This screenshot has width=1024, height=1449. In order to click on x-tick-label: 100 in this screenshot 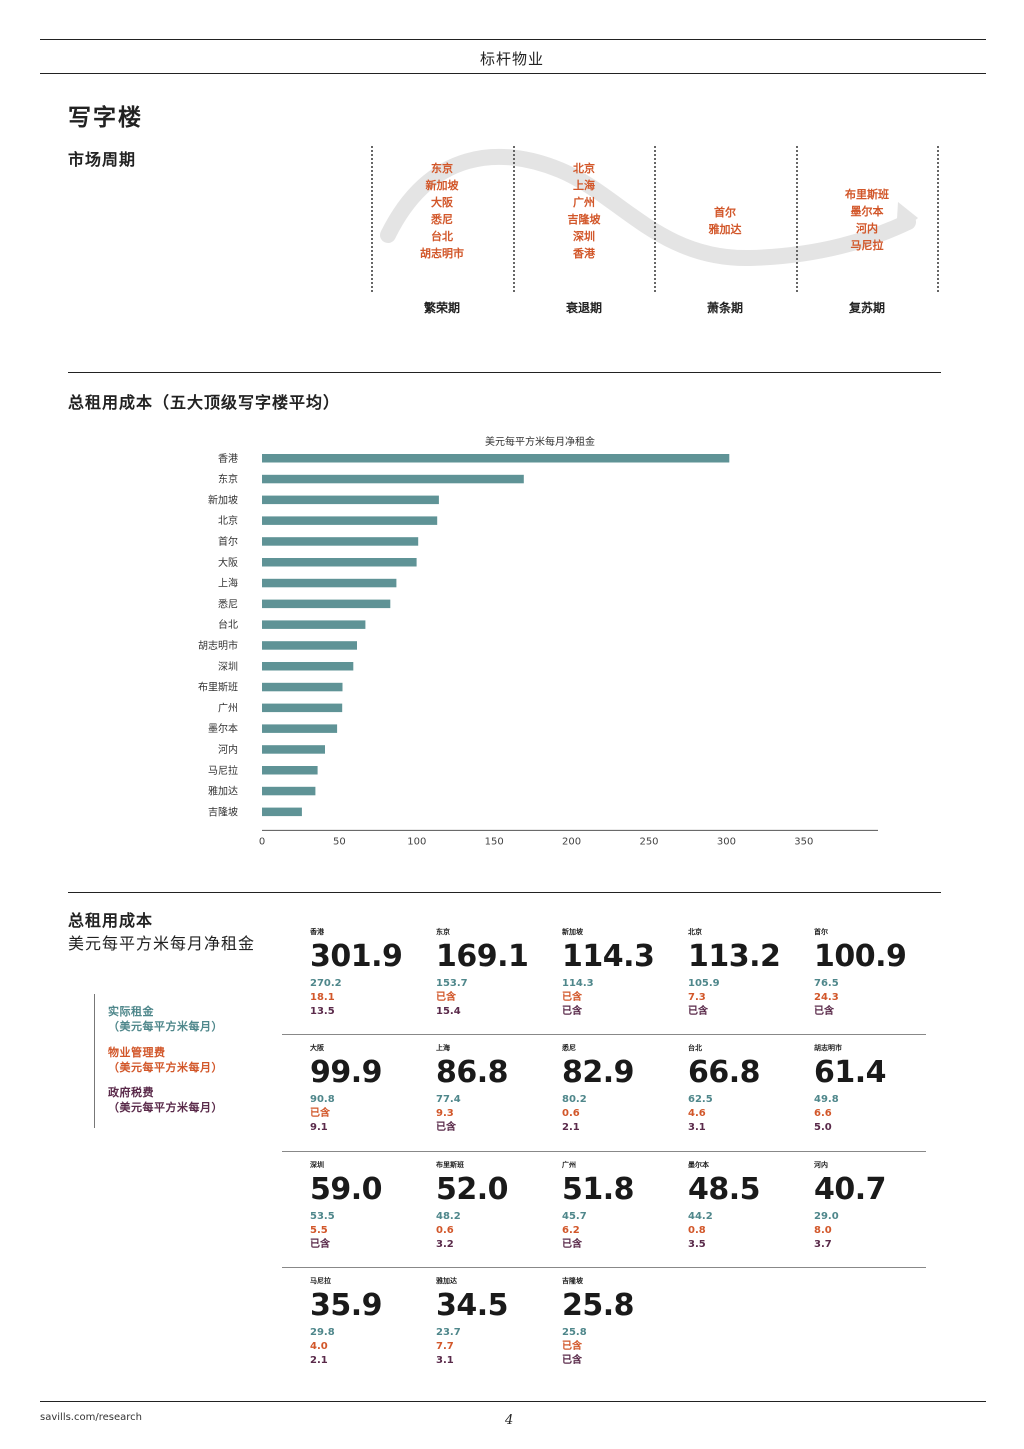, I will do `click(416, 841)`.